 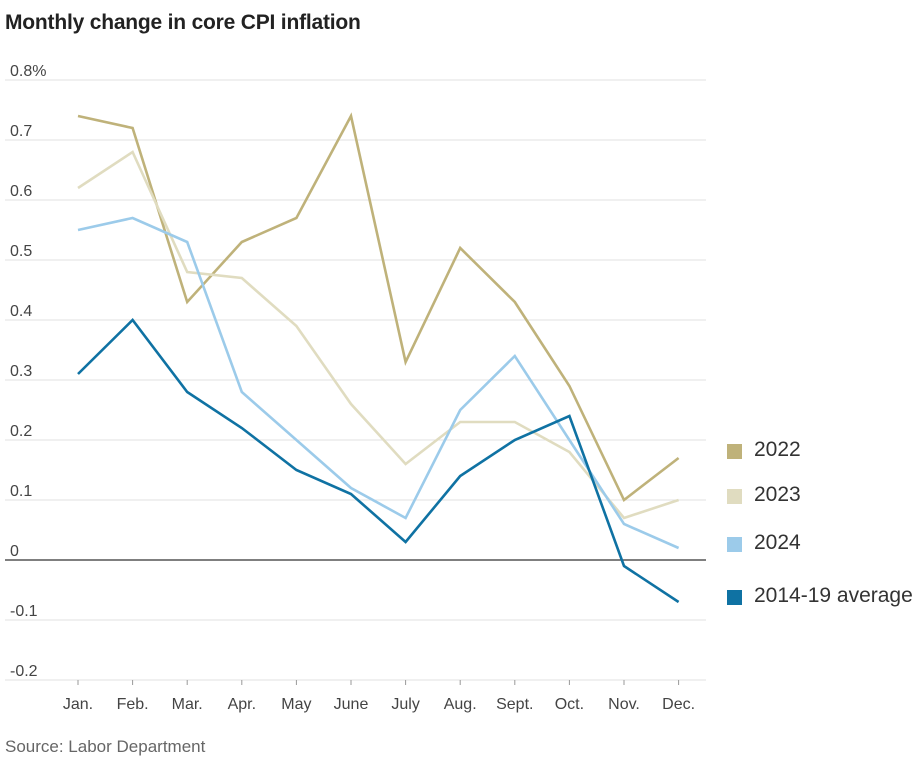 What do you see at coordinates (569, 704) in the screenshot?
I see `x-tick-label: Oct.` at bounding box center [569, 704].